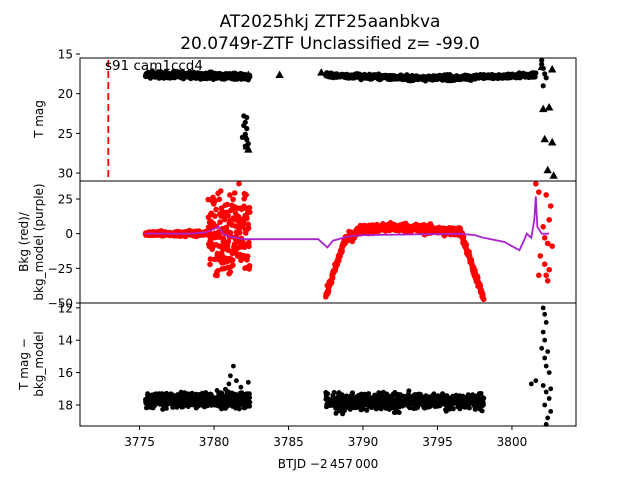  Describe the element at coordinates (65, 200) in the screenshot. I see `y-tick-label: 25` at that location.